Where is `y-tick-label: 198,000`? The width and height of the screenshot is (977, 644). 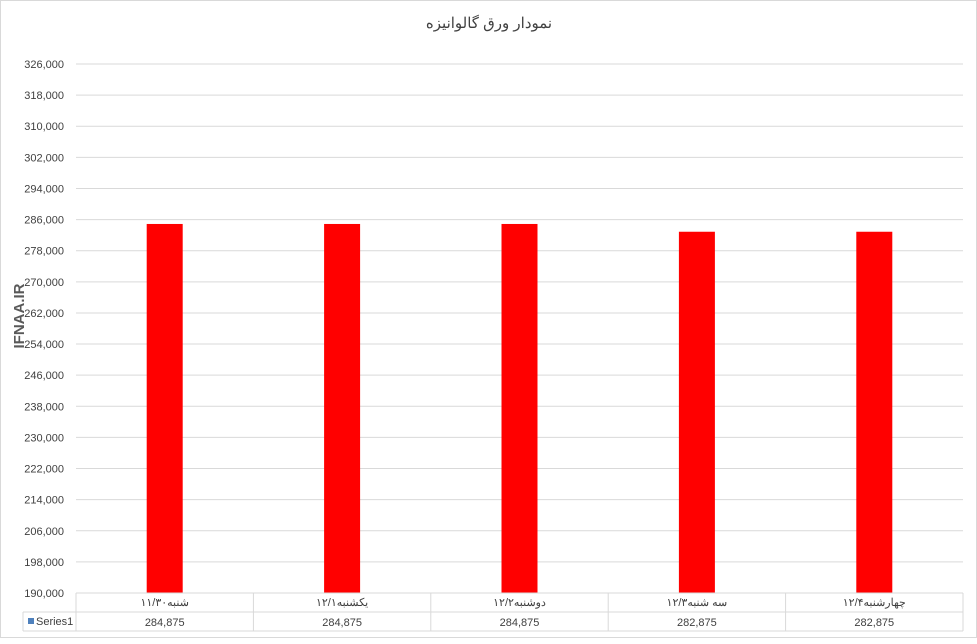 y-tick-label: 198,000 is located at coordinates (44, 563).